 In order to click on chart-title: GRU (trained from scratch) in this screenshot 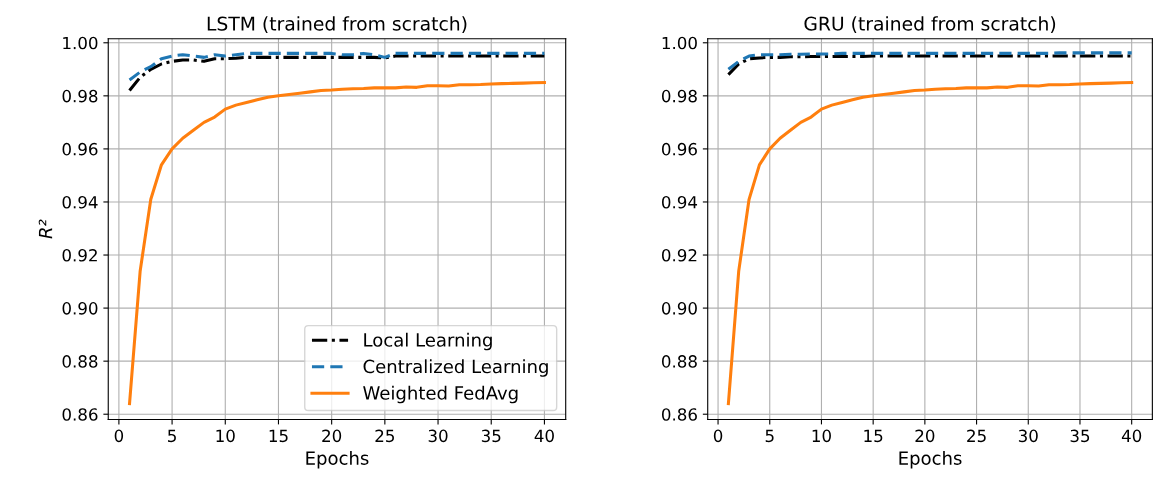, I will do `click(930, 24)`.